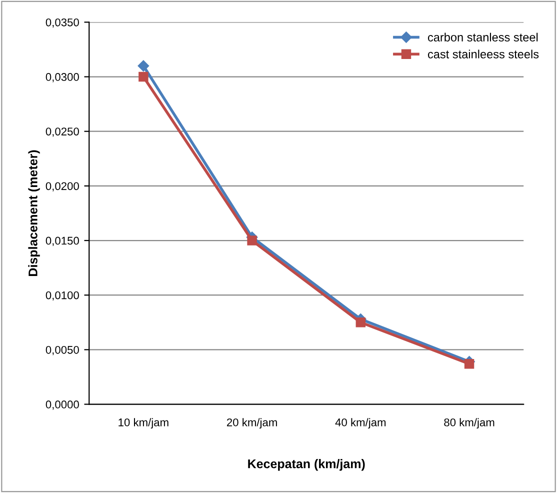 This screenshot has width=557, height=493. I want to click on y-tick-label: 0,0100, so click(62, 296).